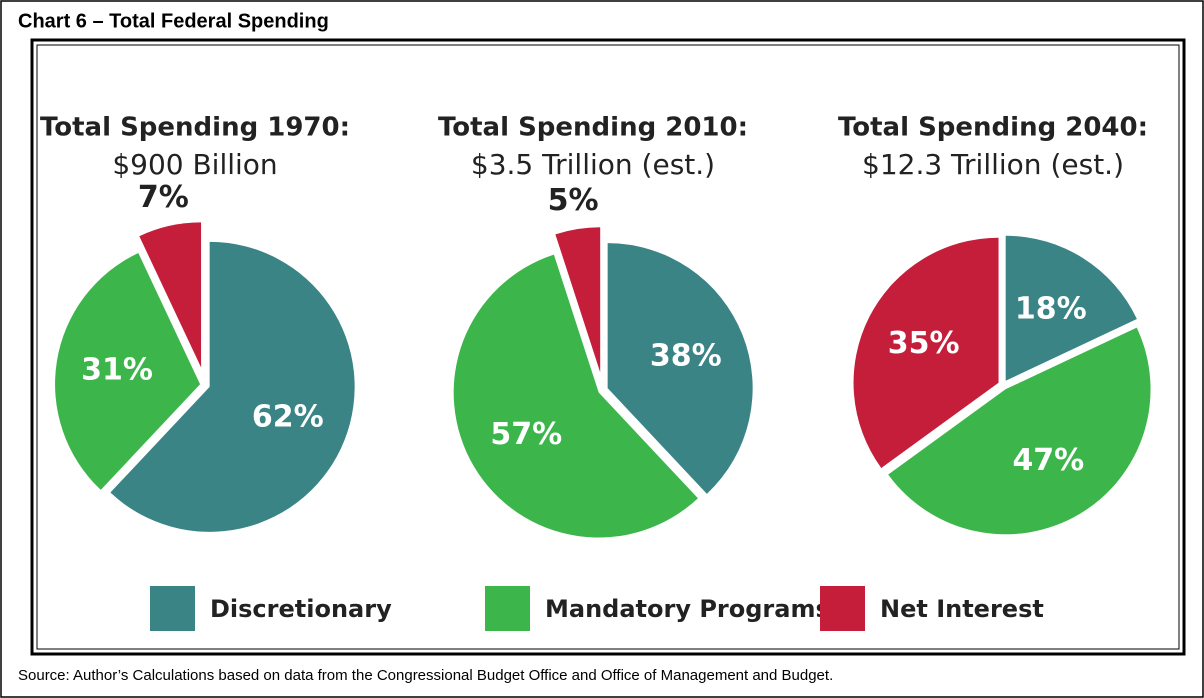  Describe the element at coordinates (593, 128) in the screenshot. I see `pie-title: Total Spending 2010:` at that location.